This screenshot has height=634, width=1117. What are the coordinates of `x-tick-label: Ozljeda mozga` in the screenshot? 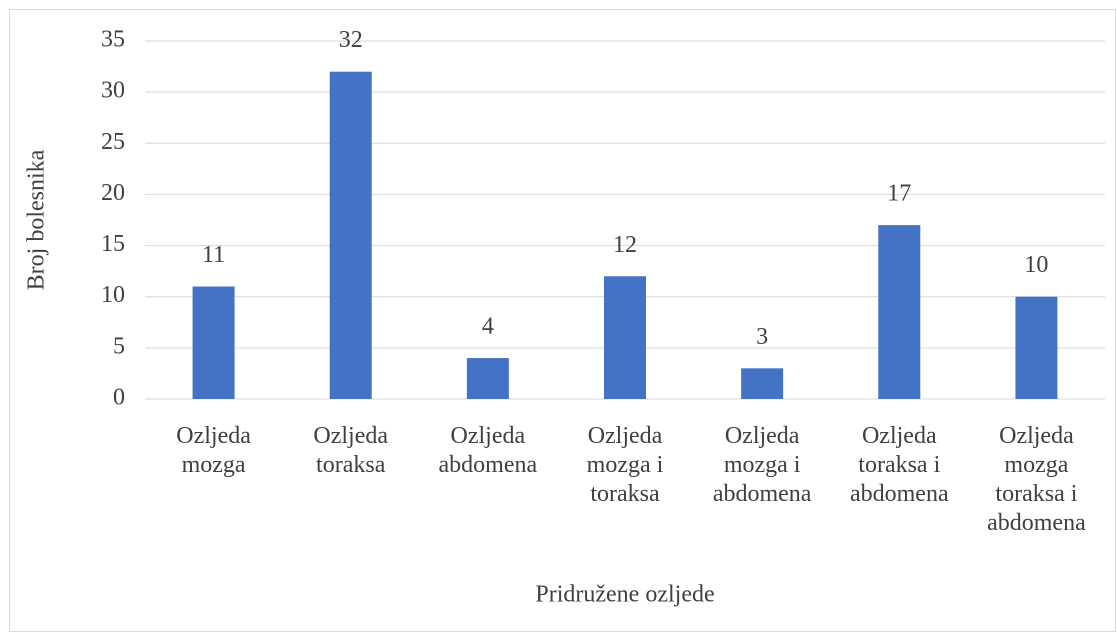 It's located at (213, 450).